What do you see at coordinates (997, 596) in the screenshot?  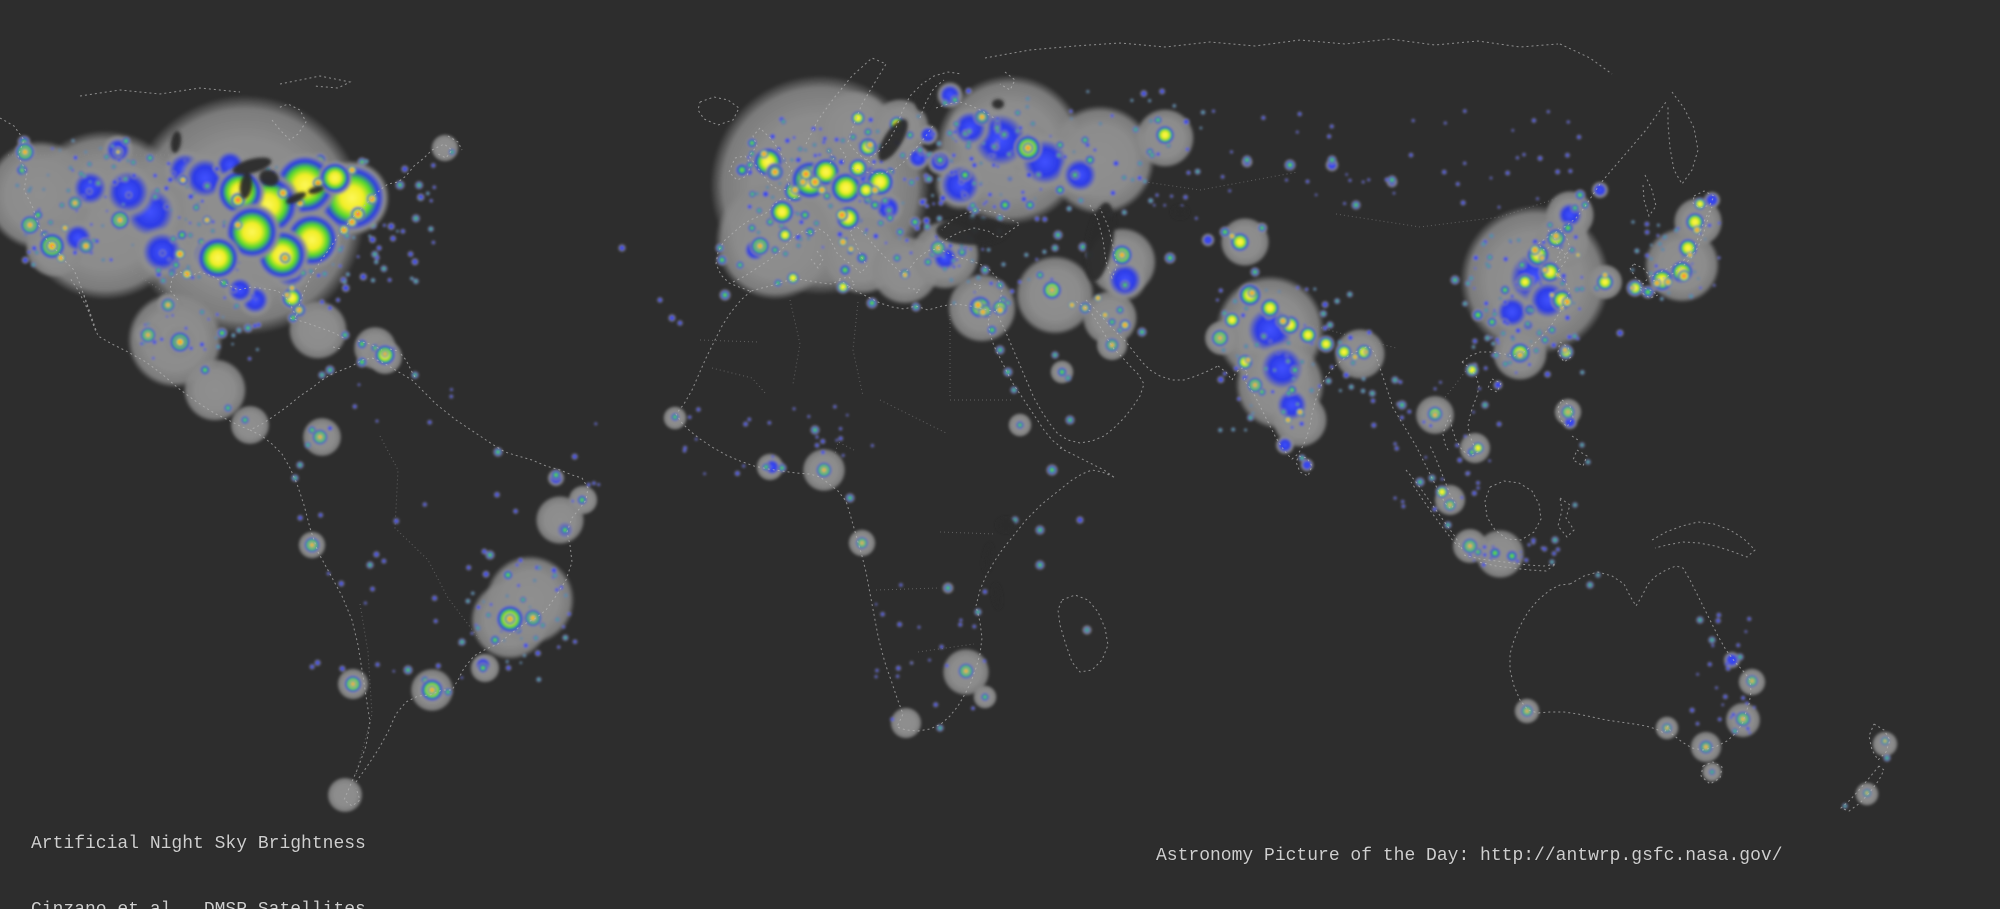 I see `lake-malawi` at bounding box center [997, 596].